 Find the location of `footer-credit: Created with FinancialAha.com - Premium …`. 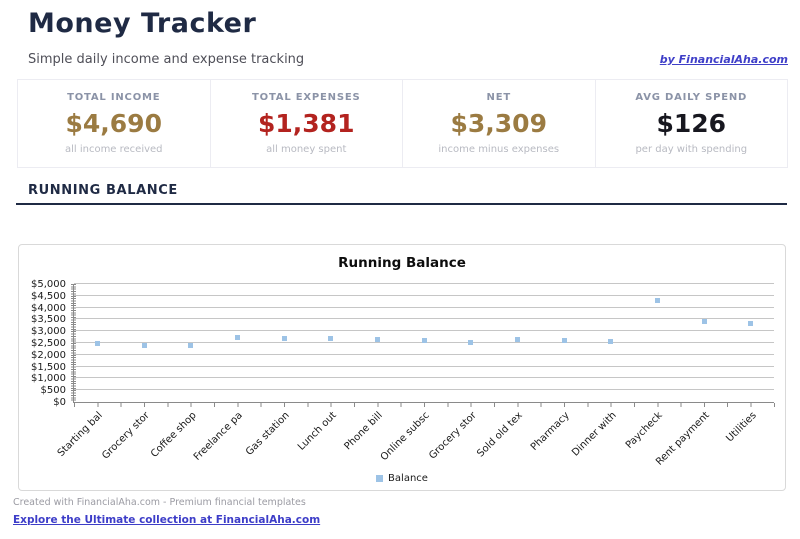

footer-credit: Created with FinancialAha.com - Premium … is located at coordinates (159, 502).